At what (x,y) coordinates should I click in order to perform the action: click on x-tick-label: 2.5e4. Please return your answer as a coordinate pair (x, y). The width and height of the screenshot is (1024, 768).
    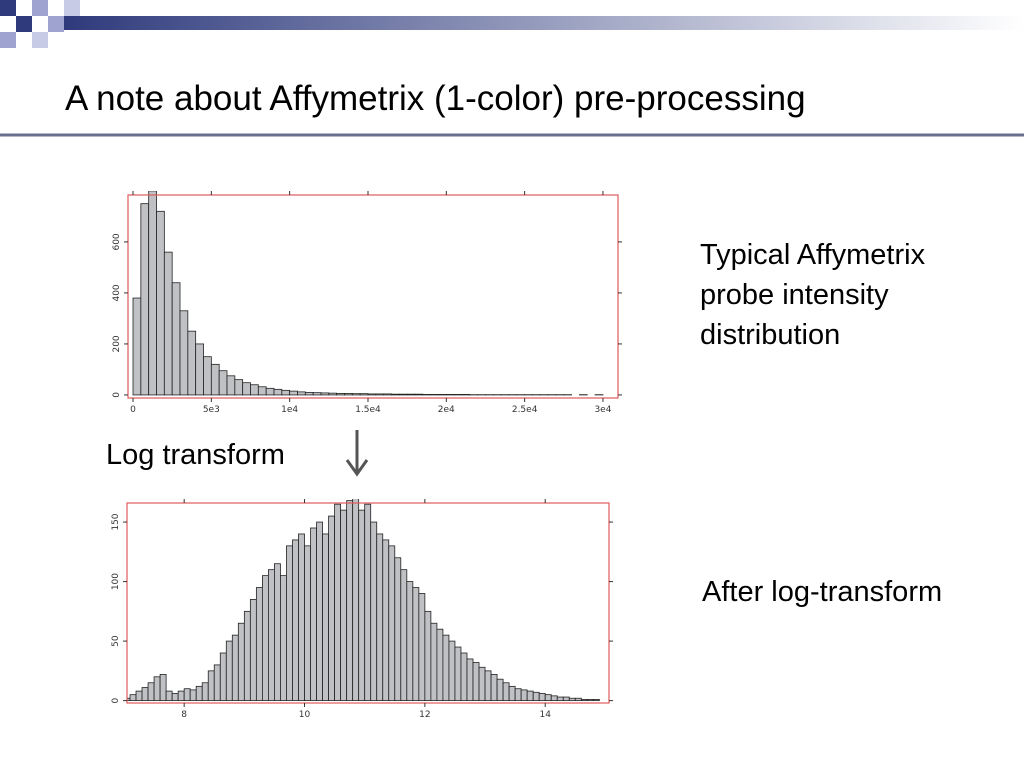
    Looking at the image, I should click on (525, 410).